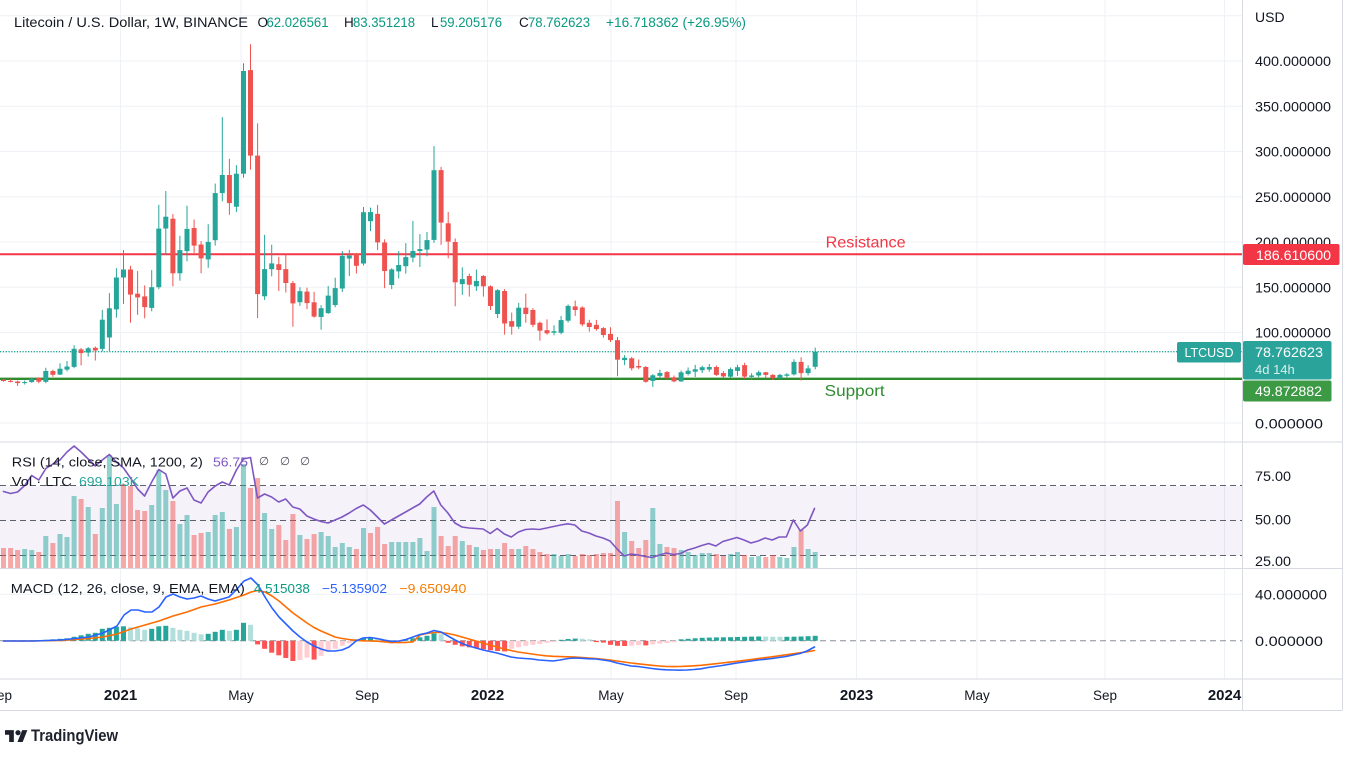 The height and width of the screenshot is (757, 1357). I want to click on svg-text: Support, so click(855, 391).